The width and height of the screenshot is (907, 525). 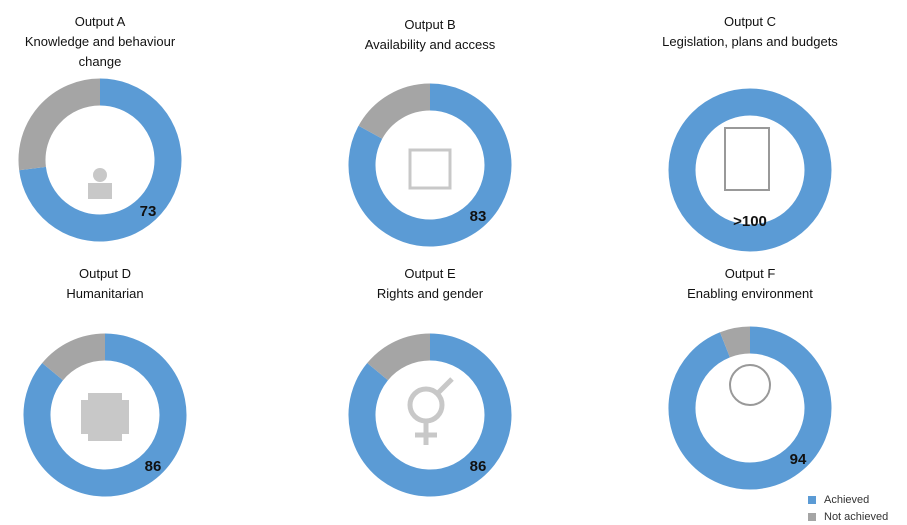 What do you see at coordinates (100, 21) in the screenshot?
I see `chart-title: Output A` at bounding box center [100, 21].